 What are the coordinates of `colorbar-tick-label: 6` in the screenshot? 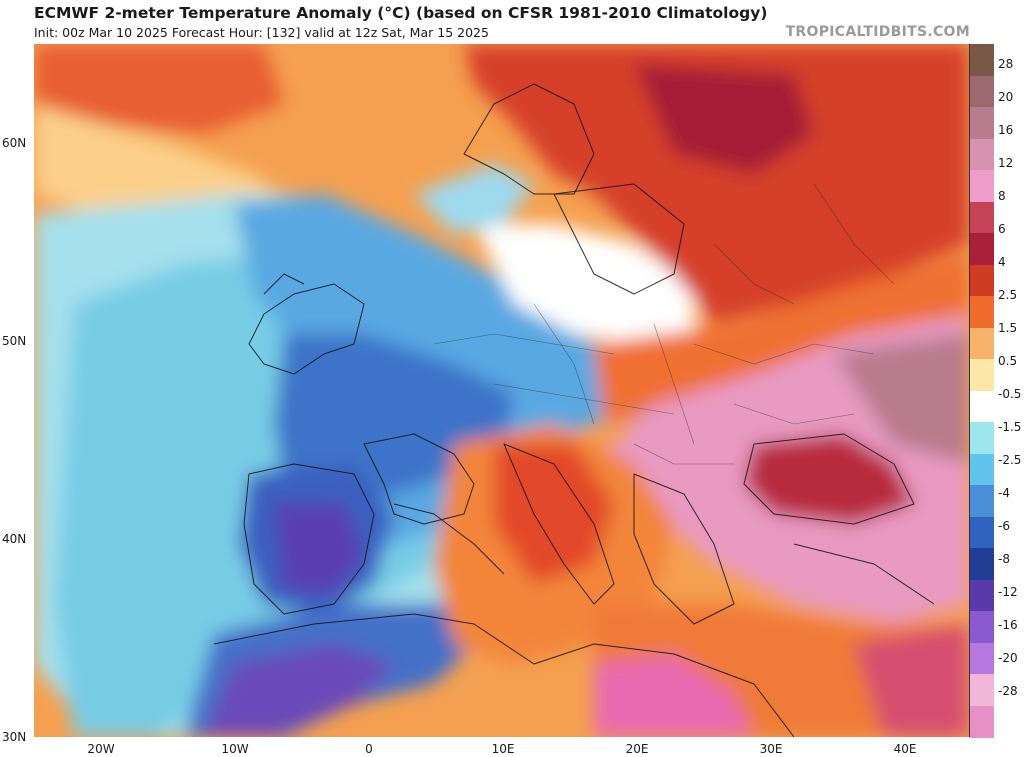 It's located at (1002, 228).